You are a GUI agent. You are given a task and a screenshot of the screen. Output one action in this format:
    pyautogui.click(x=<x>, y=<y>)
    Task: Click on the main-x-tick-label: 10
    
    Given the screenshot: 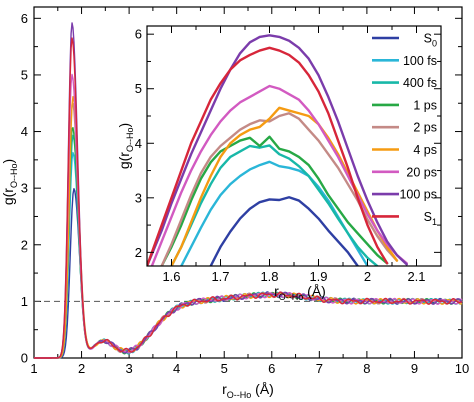 What is the action you would take?
    pyautogui.click(x=462, y=368)
    